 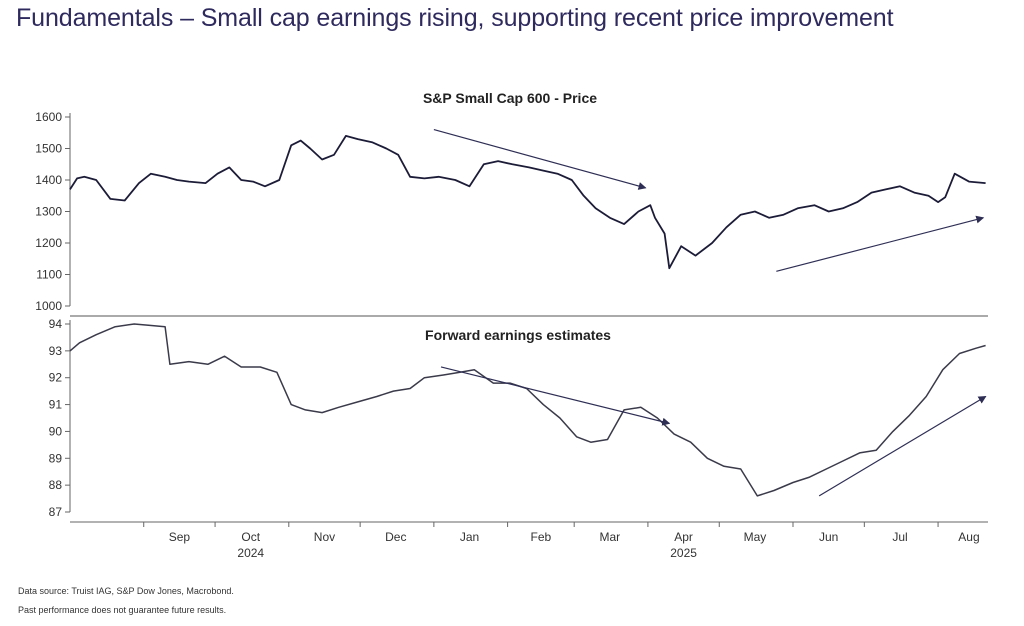 What do you see at coordinates (48, 306) in the screenshot?
I see `price-ytick-label: 1000` at bounding box center [48, 306].